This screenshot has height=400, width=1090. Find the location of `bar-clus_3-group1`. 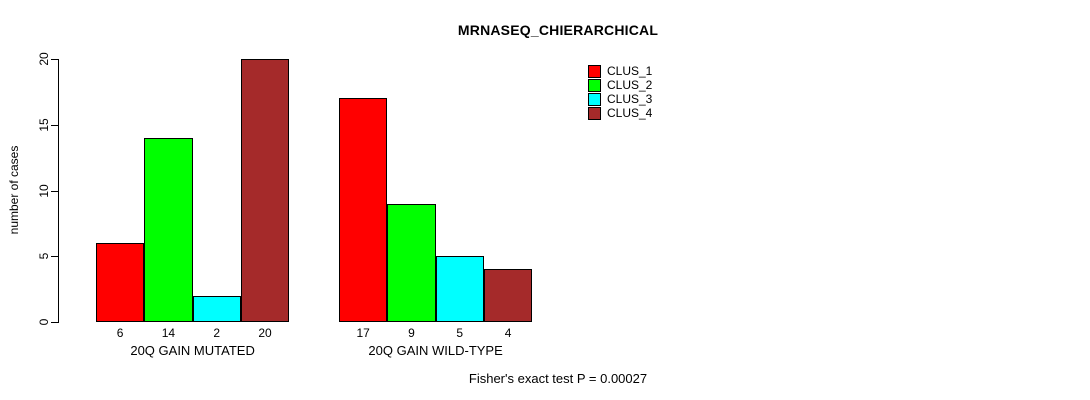

bar-clus_3-group1 is located at coordinates (216, 308).